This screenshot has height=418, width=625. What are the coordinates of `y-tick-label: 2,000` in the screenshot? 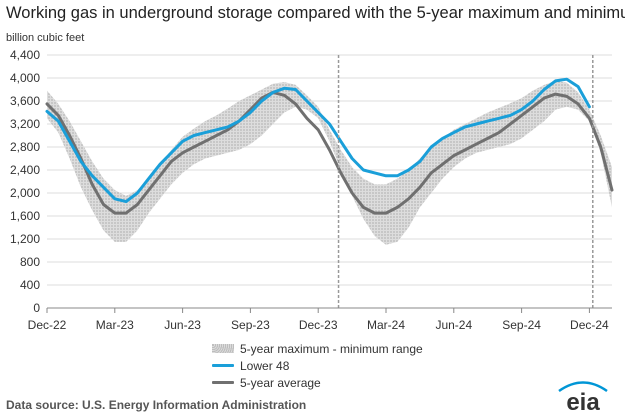 It's located at (25, 193).